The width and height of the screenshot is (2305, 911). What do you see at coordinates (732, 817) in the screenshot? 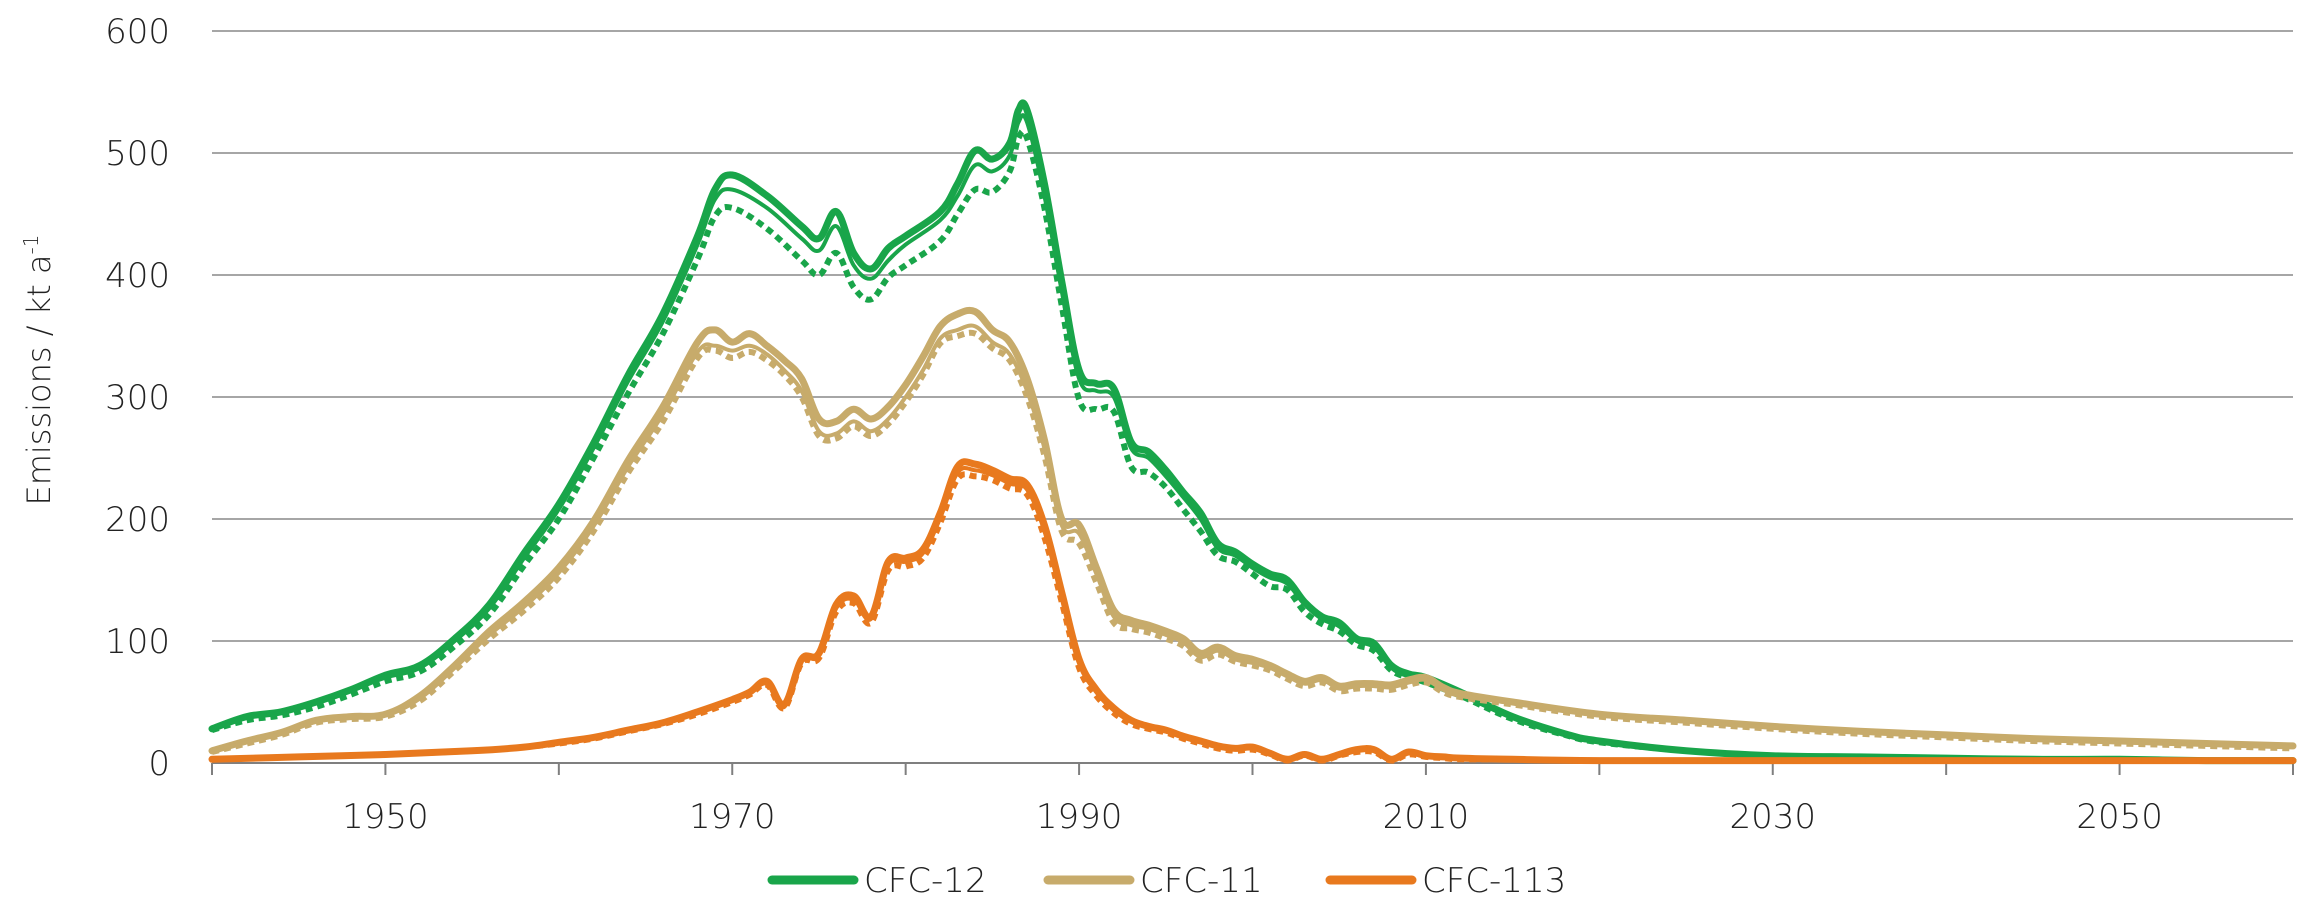
I see `x-tick-label-1970: 1970` at bounding box center [732, 817].